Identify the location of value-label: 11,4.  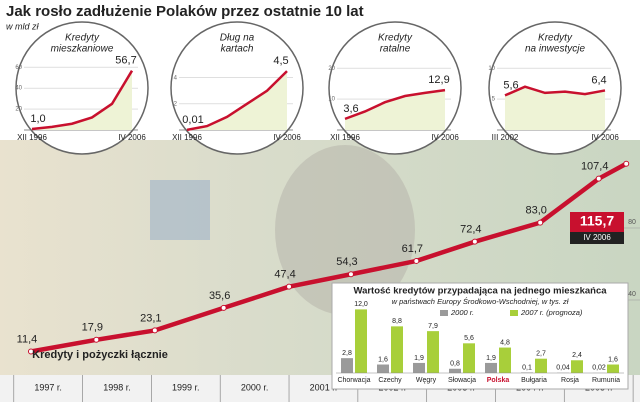
(27, 339).